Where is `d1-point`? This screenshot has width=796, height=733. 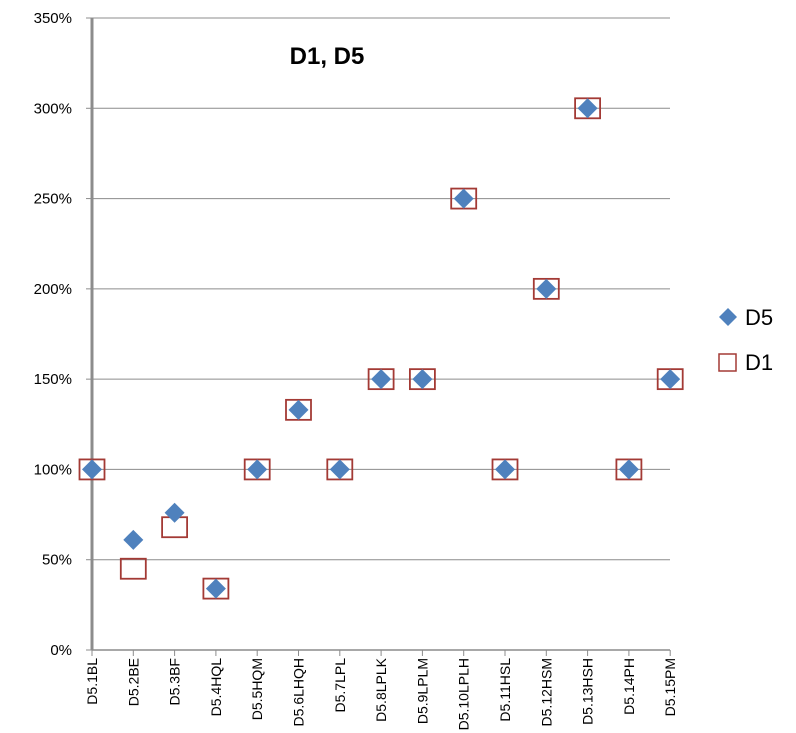
d1-point is located at coordinates (133, 568).